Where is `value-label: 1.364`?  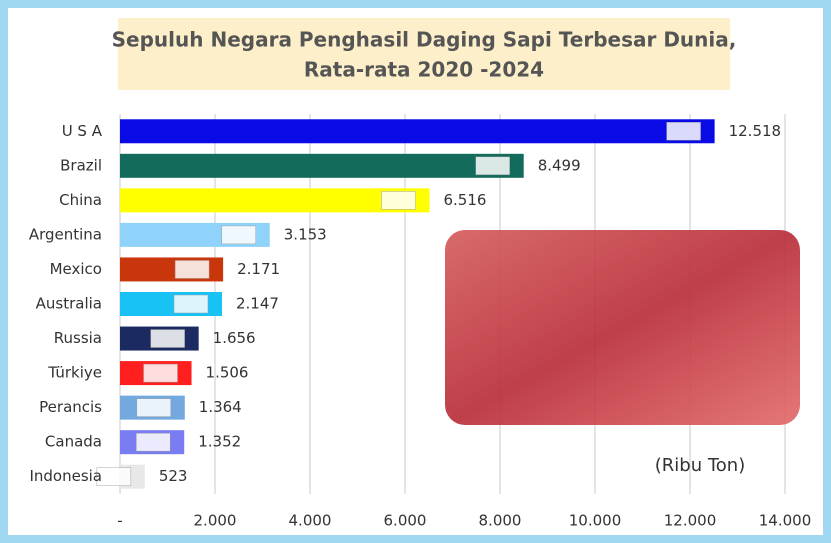
value-label: 1.364 is located at coordinates (220, 407).